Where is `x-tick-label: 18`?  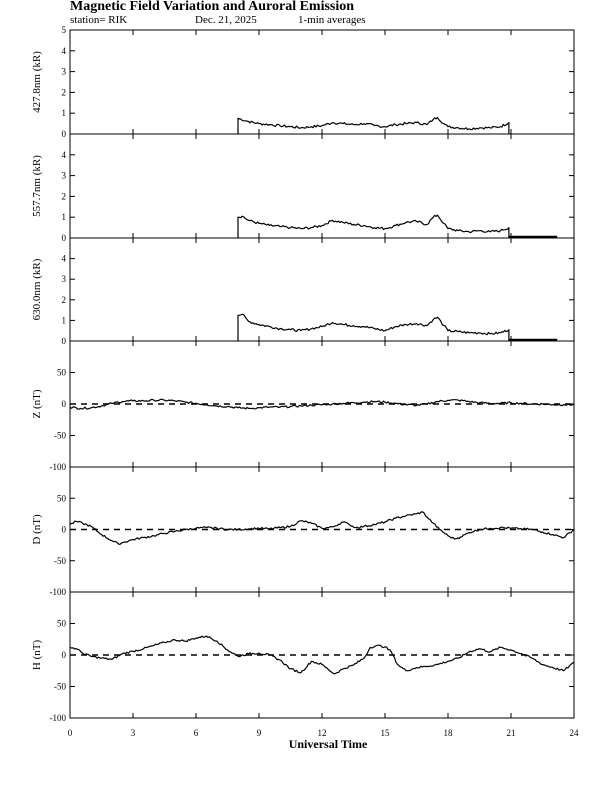 x-tick-label: 18 is located at coordinates (449, 733).